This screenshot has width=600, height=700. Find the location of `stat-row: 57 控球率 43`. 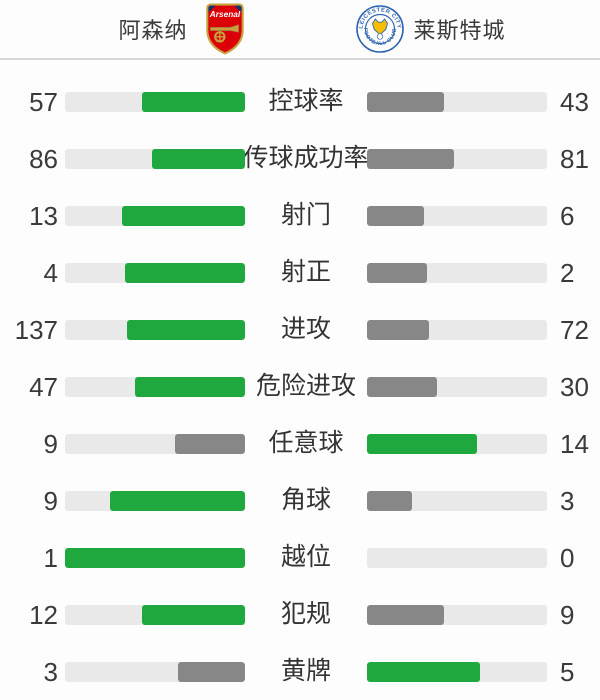

stat-row: 57 控球率 43 is located at coordinates (300, 101).